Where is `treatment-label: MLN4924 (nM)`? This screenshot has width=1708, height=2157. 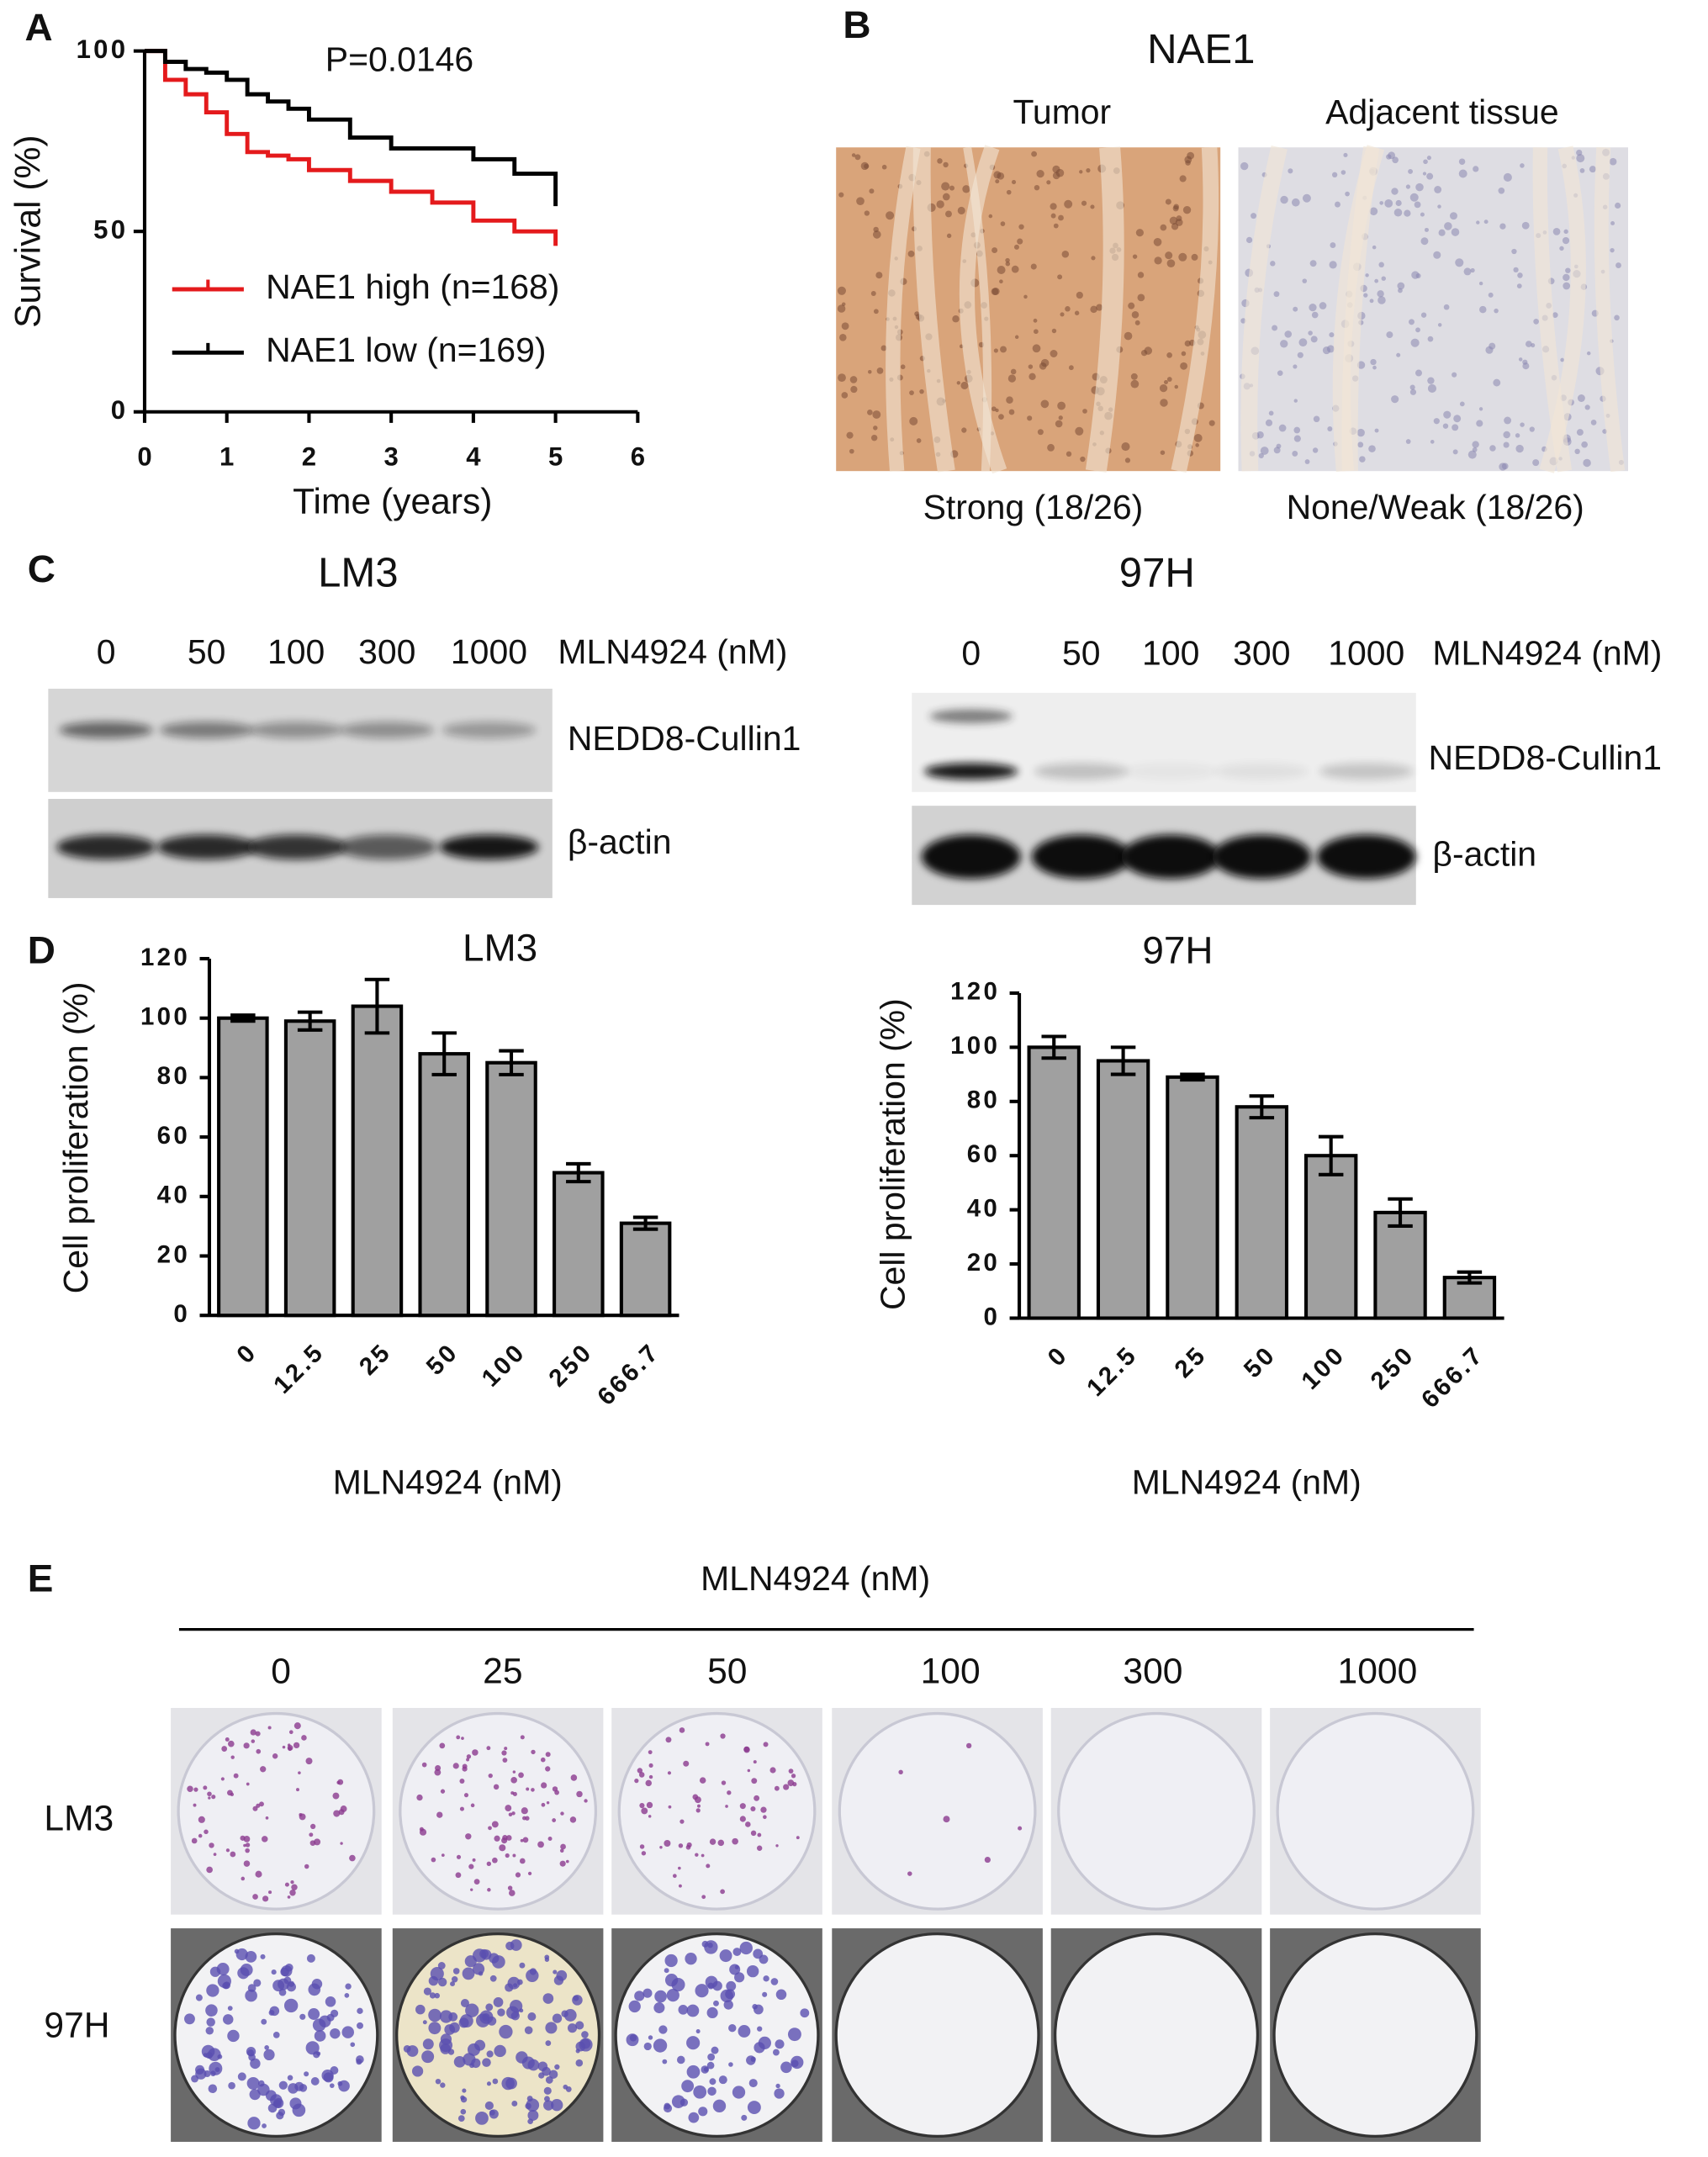
treatment-label: MLN4924 (nM) is located at coordinates (672, 651).